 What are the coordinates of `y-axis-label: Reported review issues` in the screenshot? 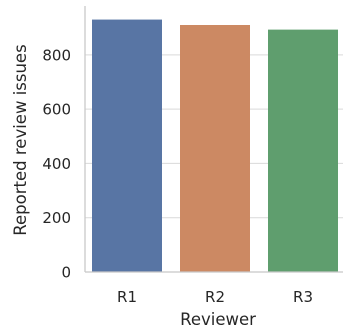 It's located at (20, 139).